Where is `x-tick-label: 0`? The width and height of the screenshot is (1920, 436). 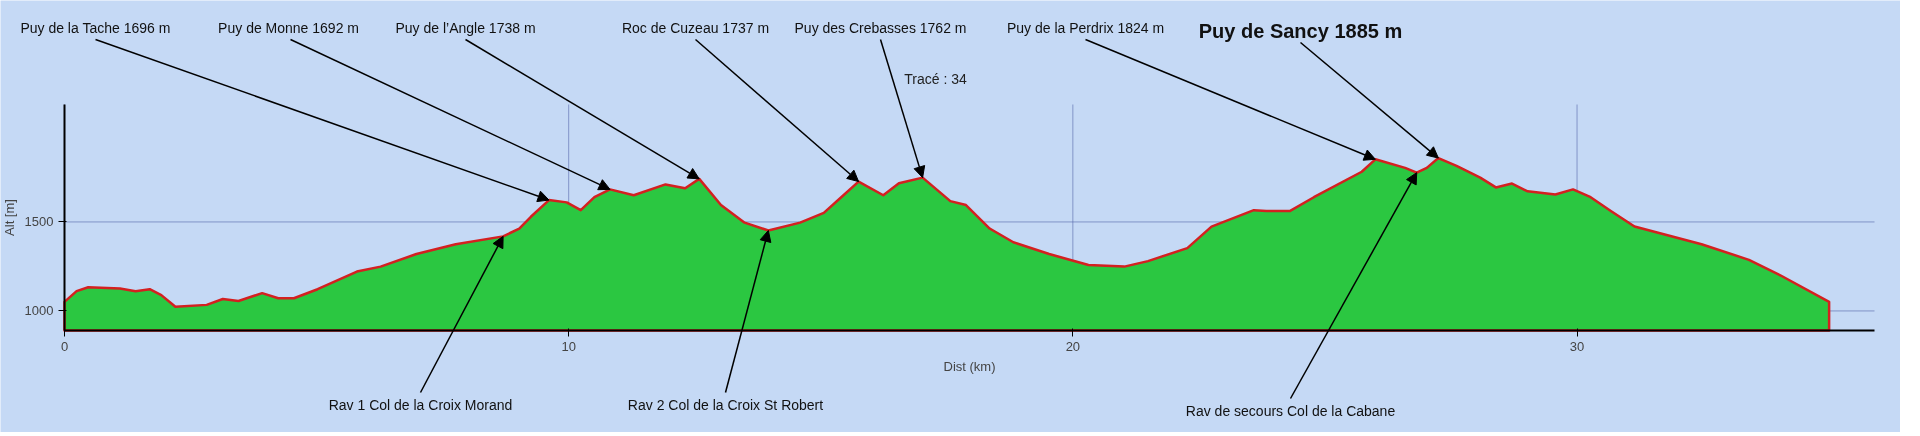 x-tick-label: 0 is located at coordinates (64, 346).